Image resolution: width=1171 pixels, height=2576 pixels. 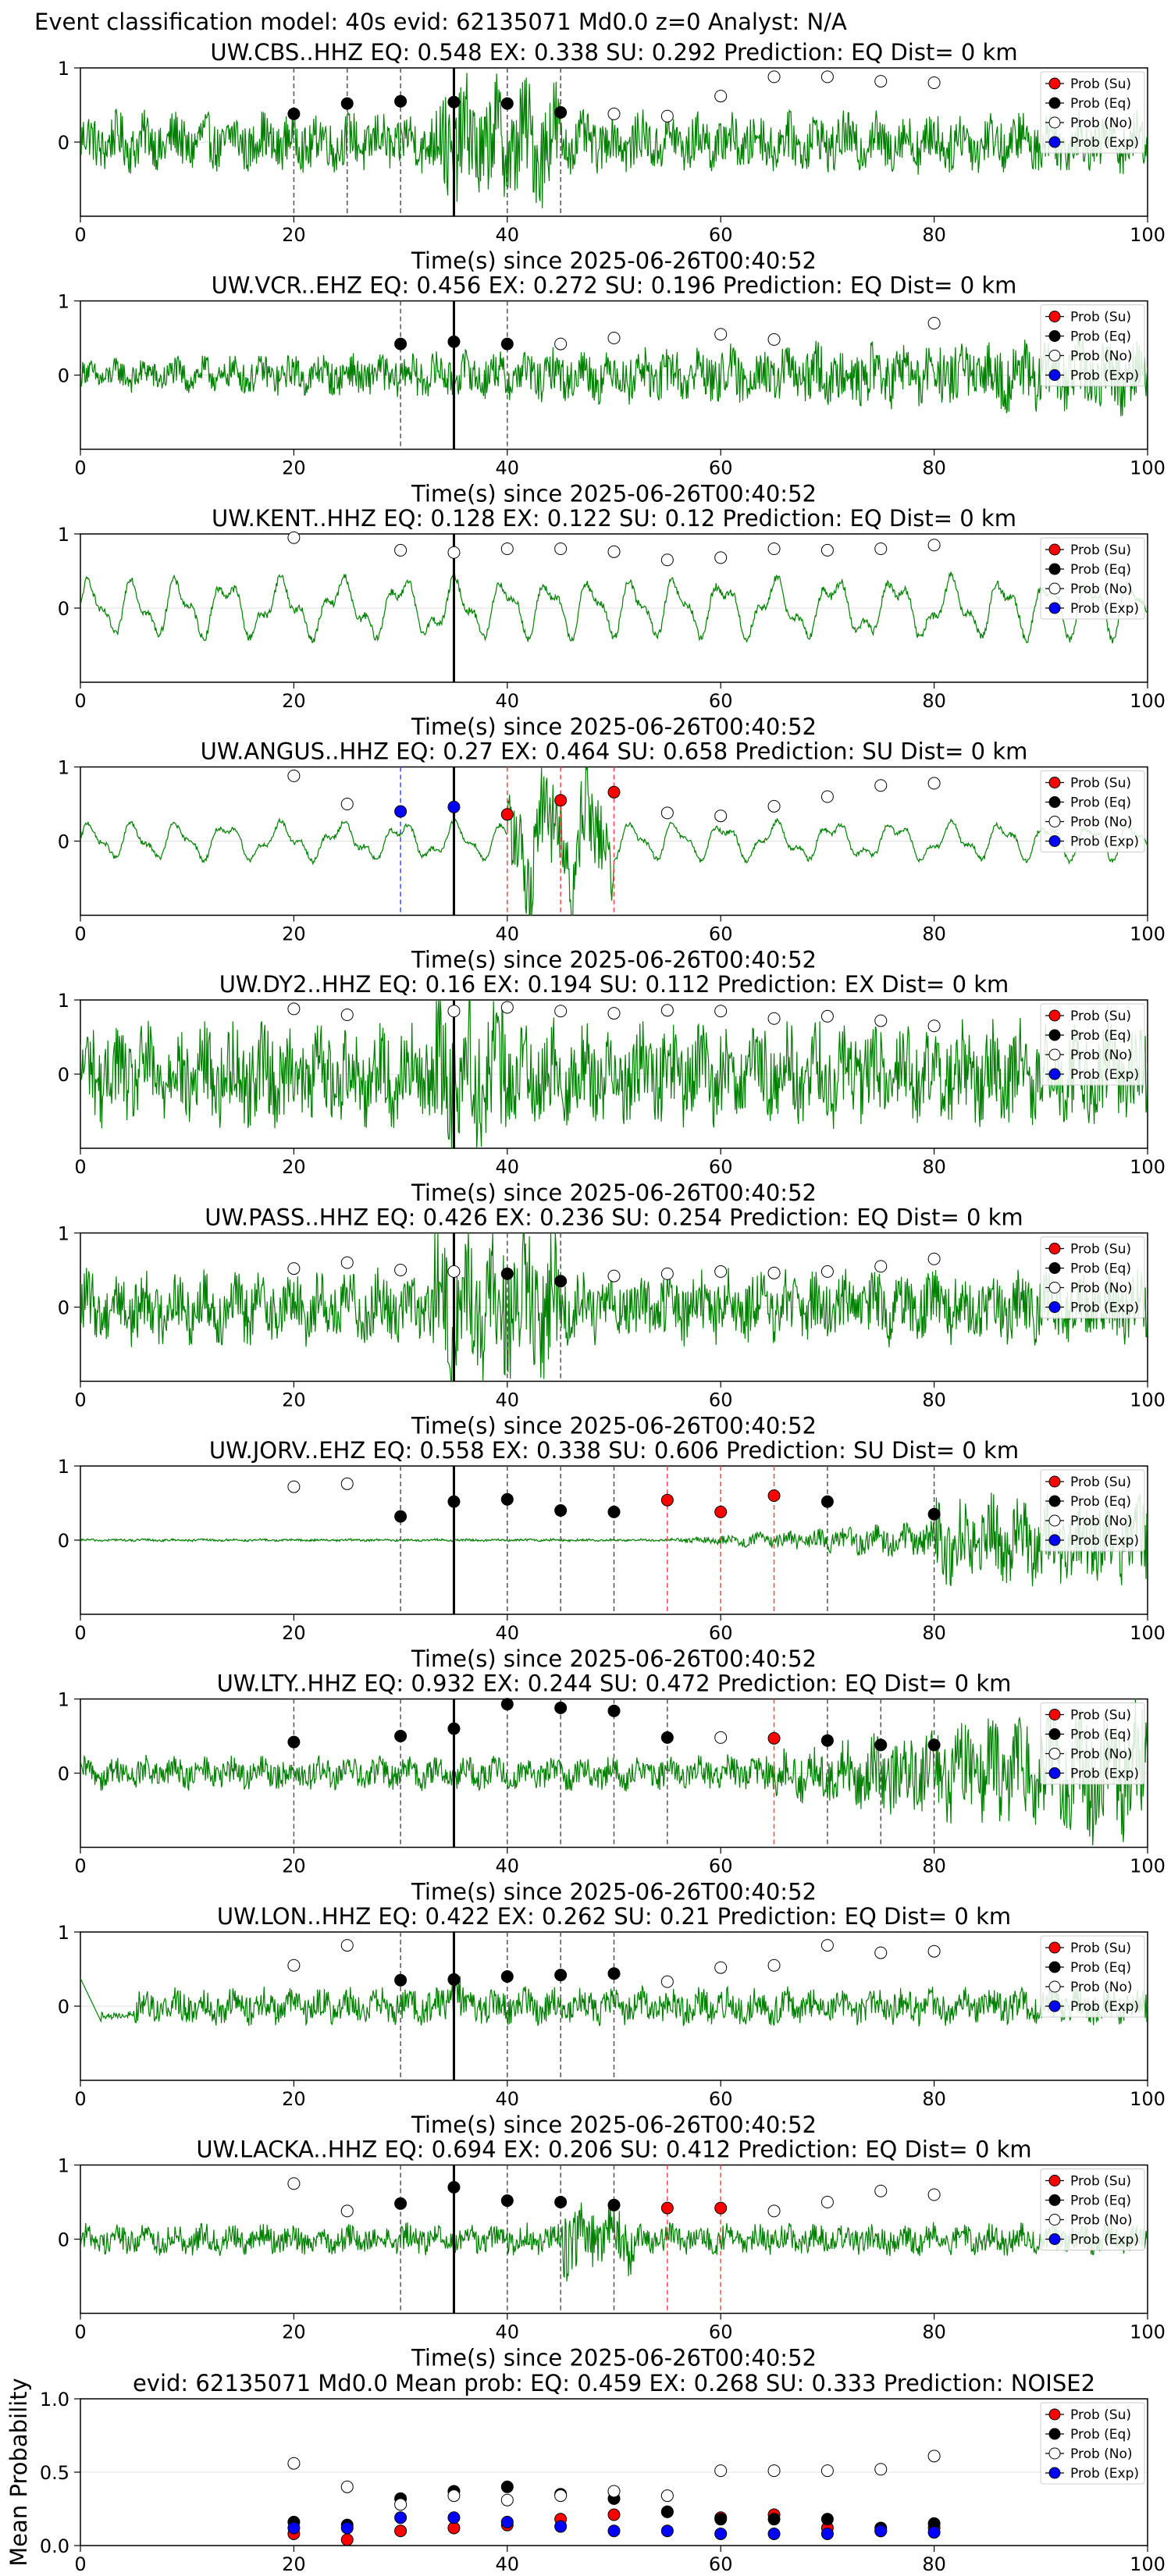 What do you see at coordinates (401, 2531) in the screenshot?
I see `mean-point-su` at bounding box center [401, 2531].